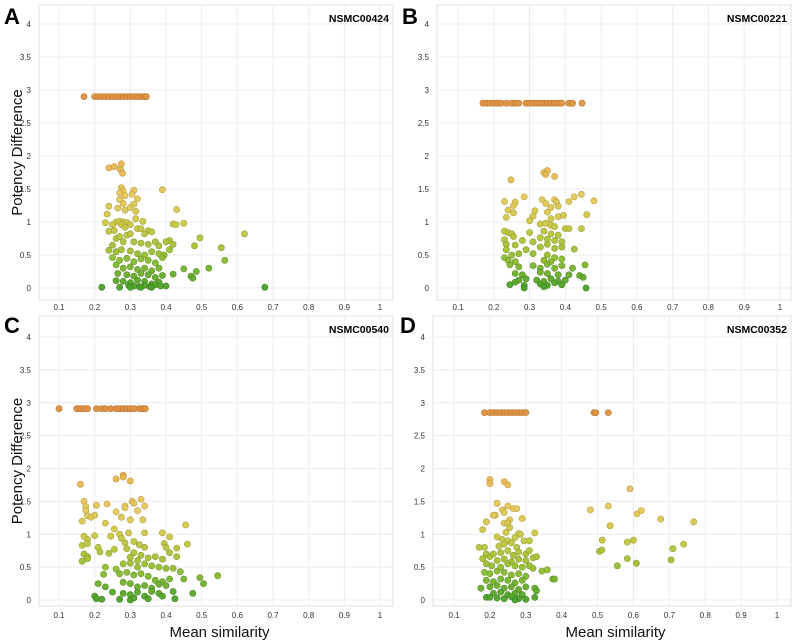 Image resolution: width=800 pixels, height=641 pixels. What do you see at coordinates (602, 307) in the screenshot?
I see `x-tick-label: 0.5` at bounding box center [602, 307].